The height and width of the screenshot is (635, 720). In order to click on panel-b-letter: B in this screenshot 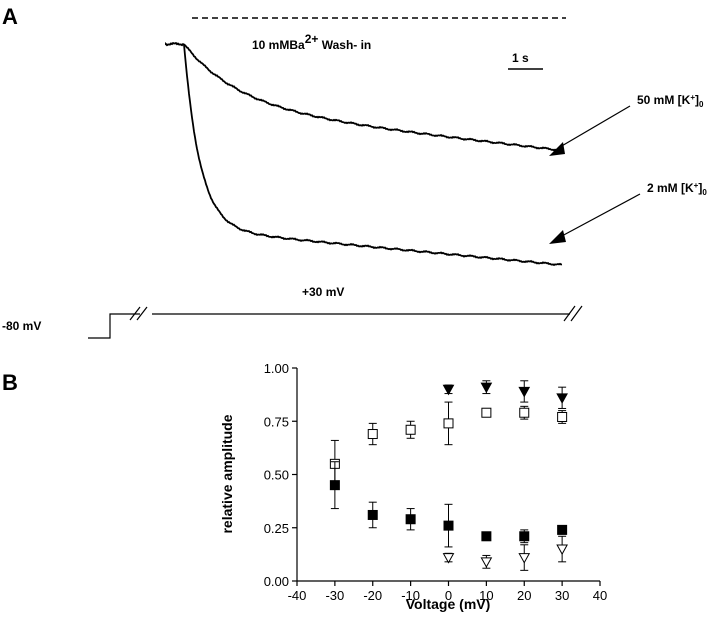, I will do `click(10, 382)`.